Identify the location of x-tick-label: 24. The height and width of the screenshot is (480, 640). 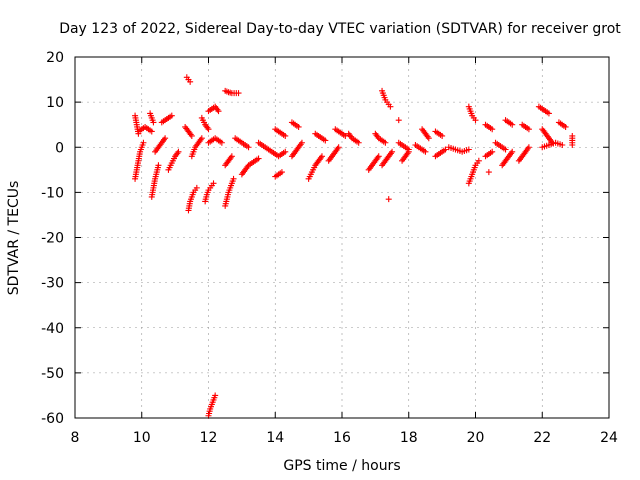
(609, 438).